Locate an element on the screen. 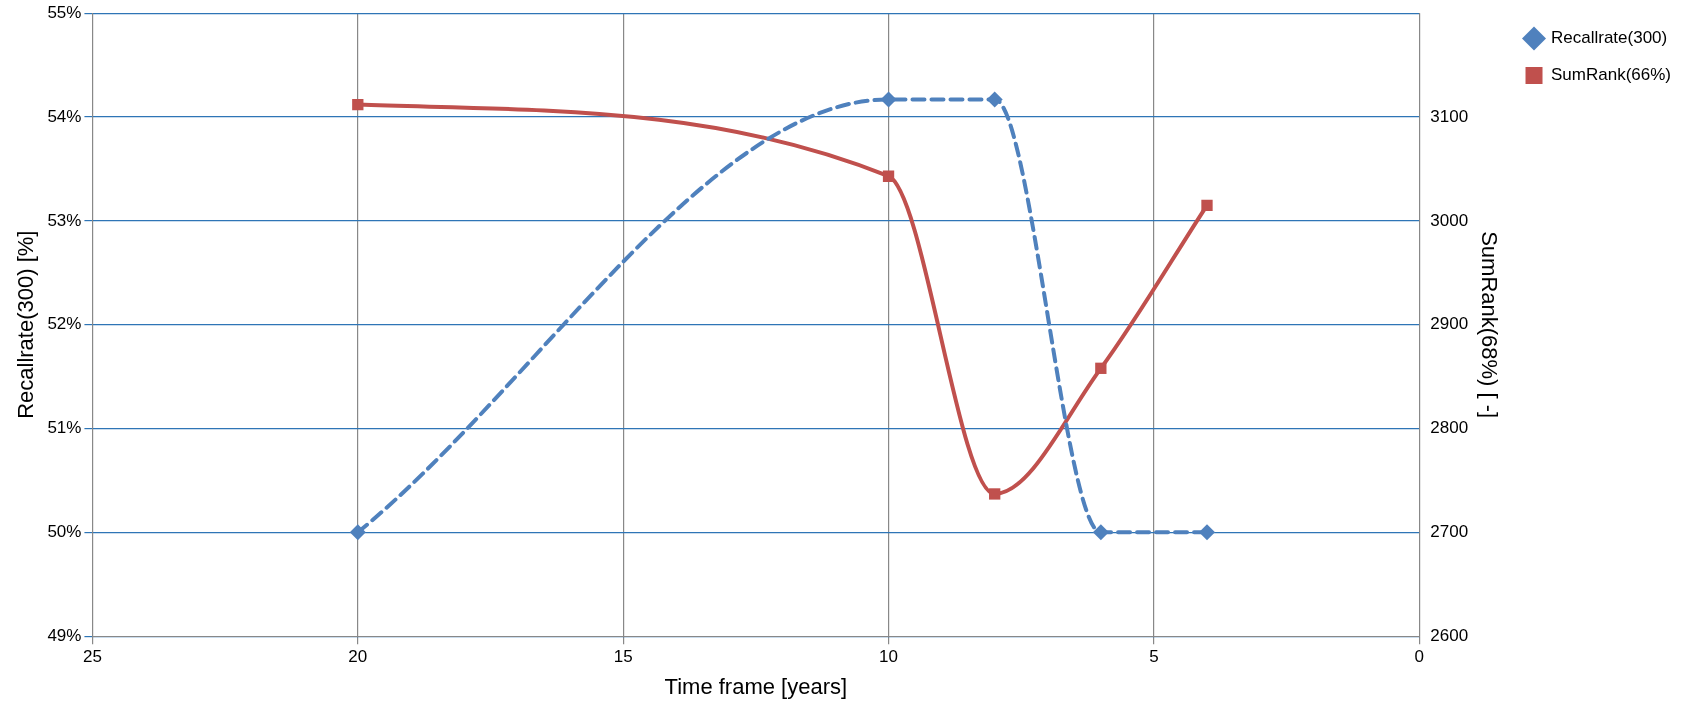  y-axis-title: Recallrate(300) [%] is located at coordinates (26, 324).